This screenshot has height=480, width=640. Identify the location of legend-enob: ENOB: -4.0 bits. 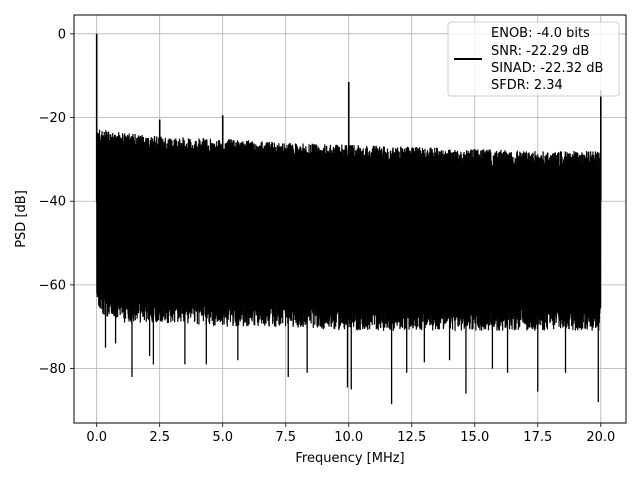
(540, 33).